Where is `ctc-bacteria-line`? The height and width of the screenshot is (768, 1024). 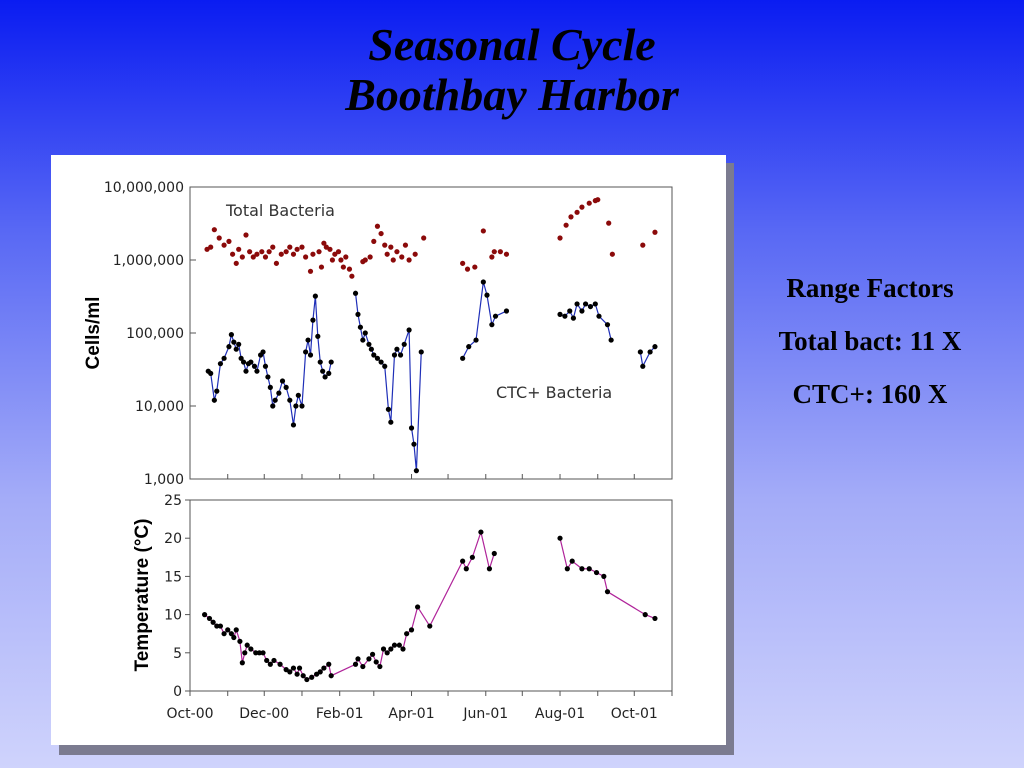
ctc-bacteria-line is located at coordinates (431, 376).